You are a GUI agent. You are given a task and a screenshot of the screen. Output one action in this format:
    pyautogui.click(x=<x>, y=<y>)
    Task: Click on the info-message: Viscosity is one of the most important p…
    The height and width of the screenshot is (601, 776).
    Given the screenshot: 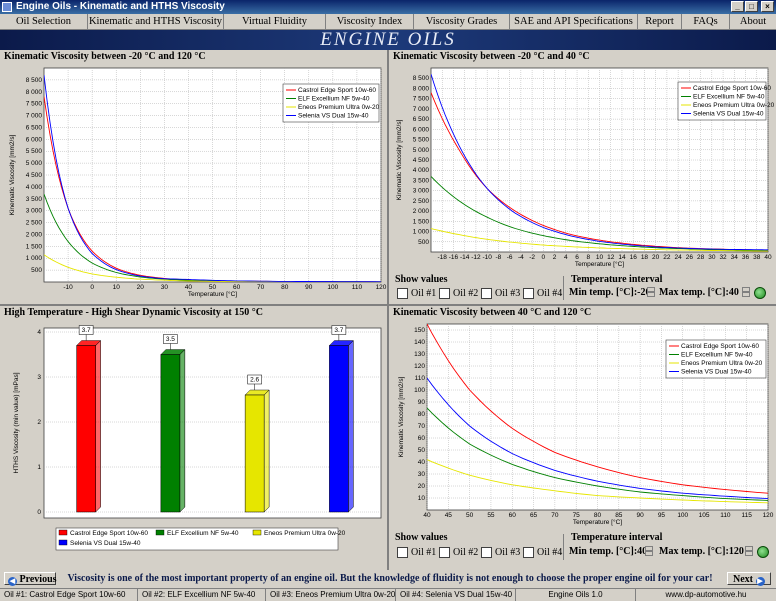 What is the action you would take?
    pyautogui.click(x=390, y=578)
    